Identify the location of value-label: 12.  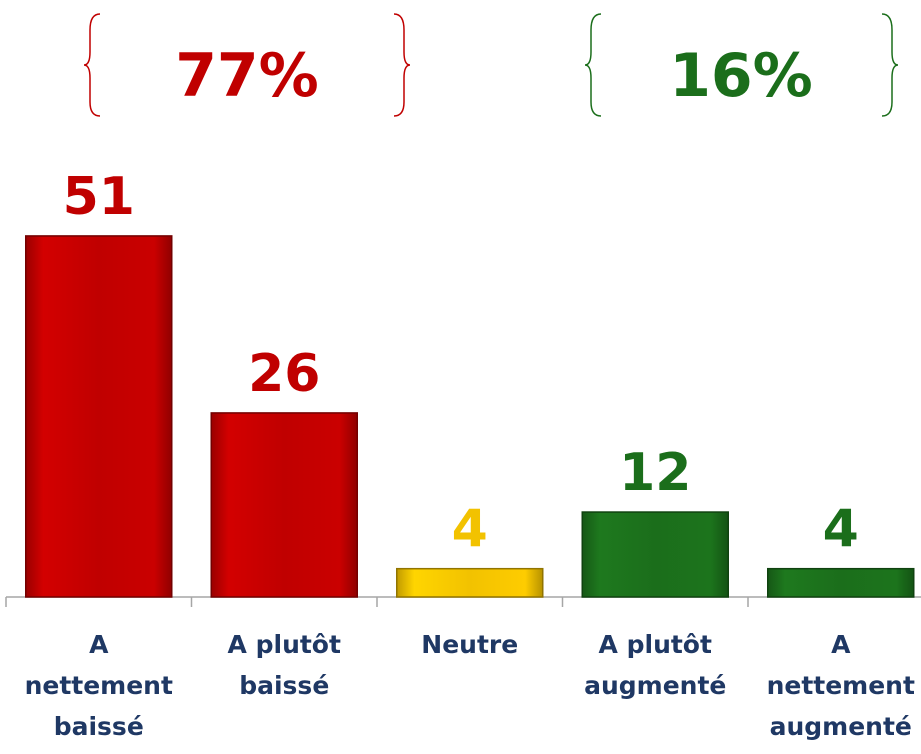
(655, 473).